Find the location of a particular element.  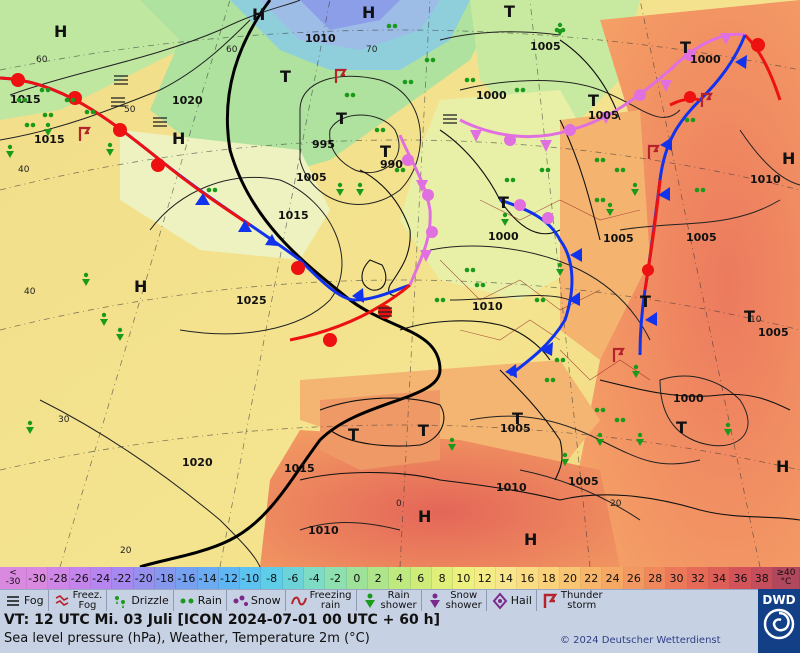

isobar-label: 1000 is located at coordinates (705, 59).